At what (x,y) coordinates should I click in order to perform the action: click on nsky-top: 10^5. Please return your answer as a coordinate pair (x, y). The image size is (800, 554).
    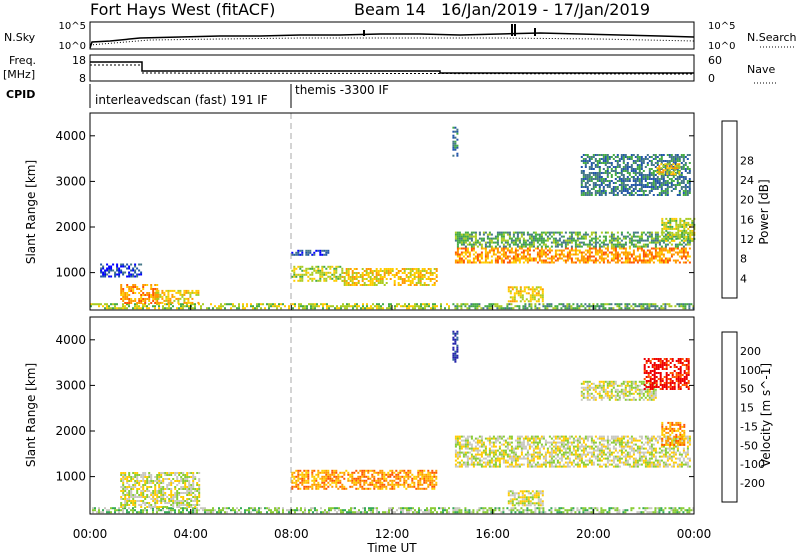
    Looking at the image, I should click on (72, 26).